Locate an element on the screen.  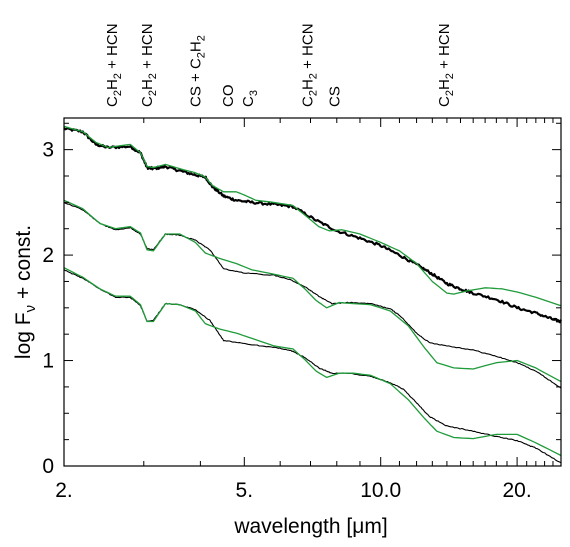
y-tick-label: 1 is located at coordinates (48, 361).